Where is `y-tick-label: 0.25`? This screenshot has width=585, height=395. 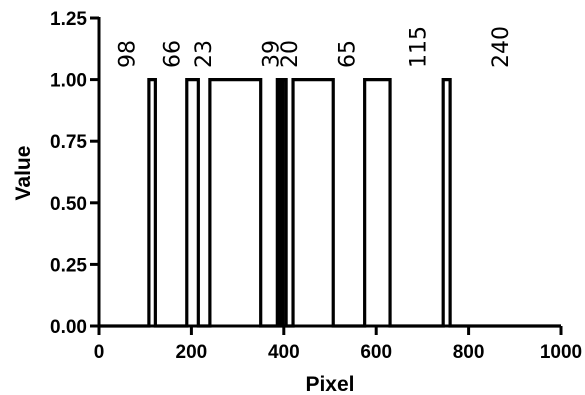 y-tick-label: 0.25 is located at coordinates (68, 265).